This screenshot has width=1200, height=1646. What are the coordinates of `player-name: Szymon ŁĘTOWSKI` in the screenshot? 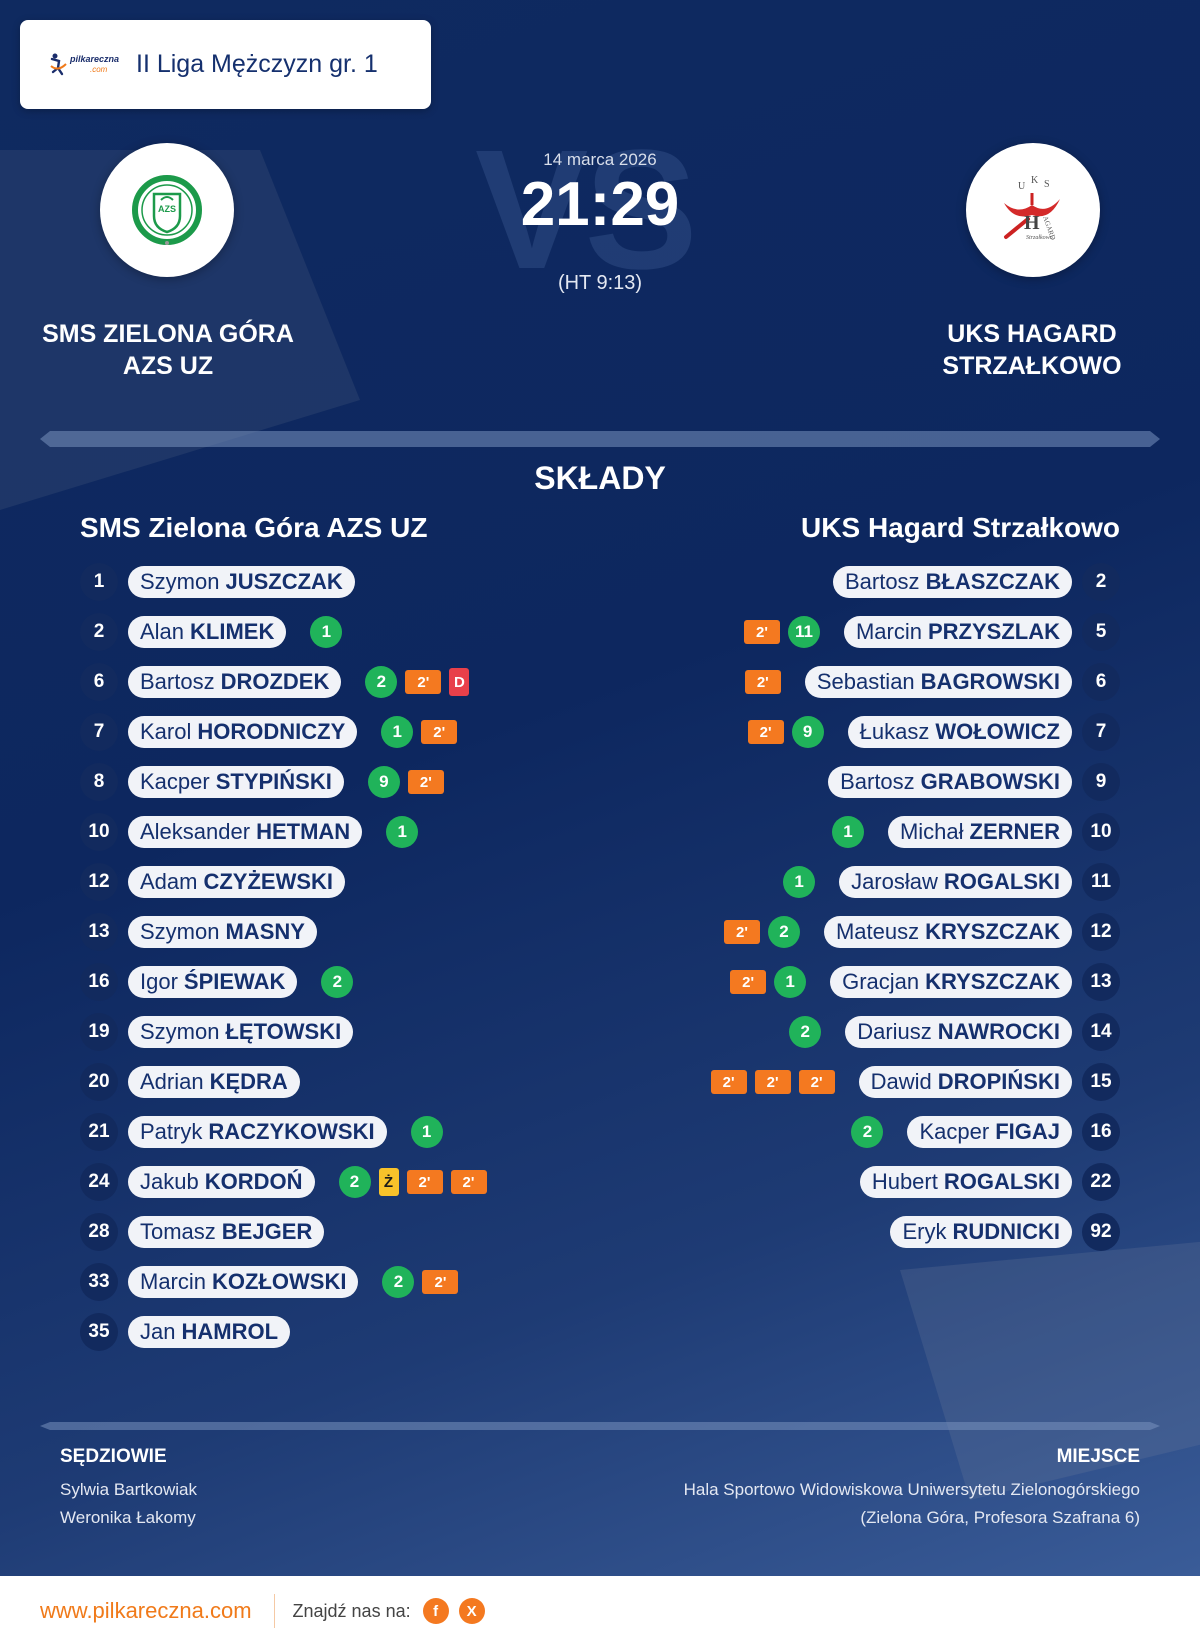 It's located at (241, 1032).